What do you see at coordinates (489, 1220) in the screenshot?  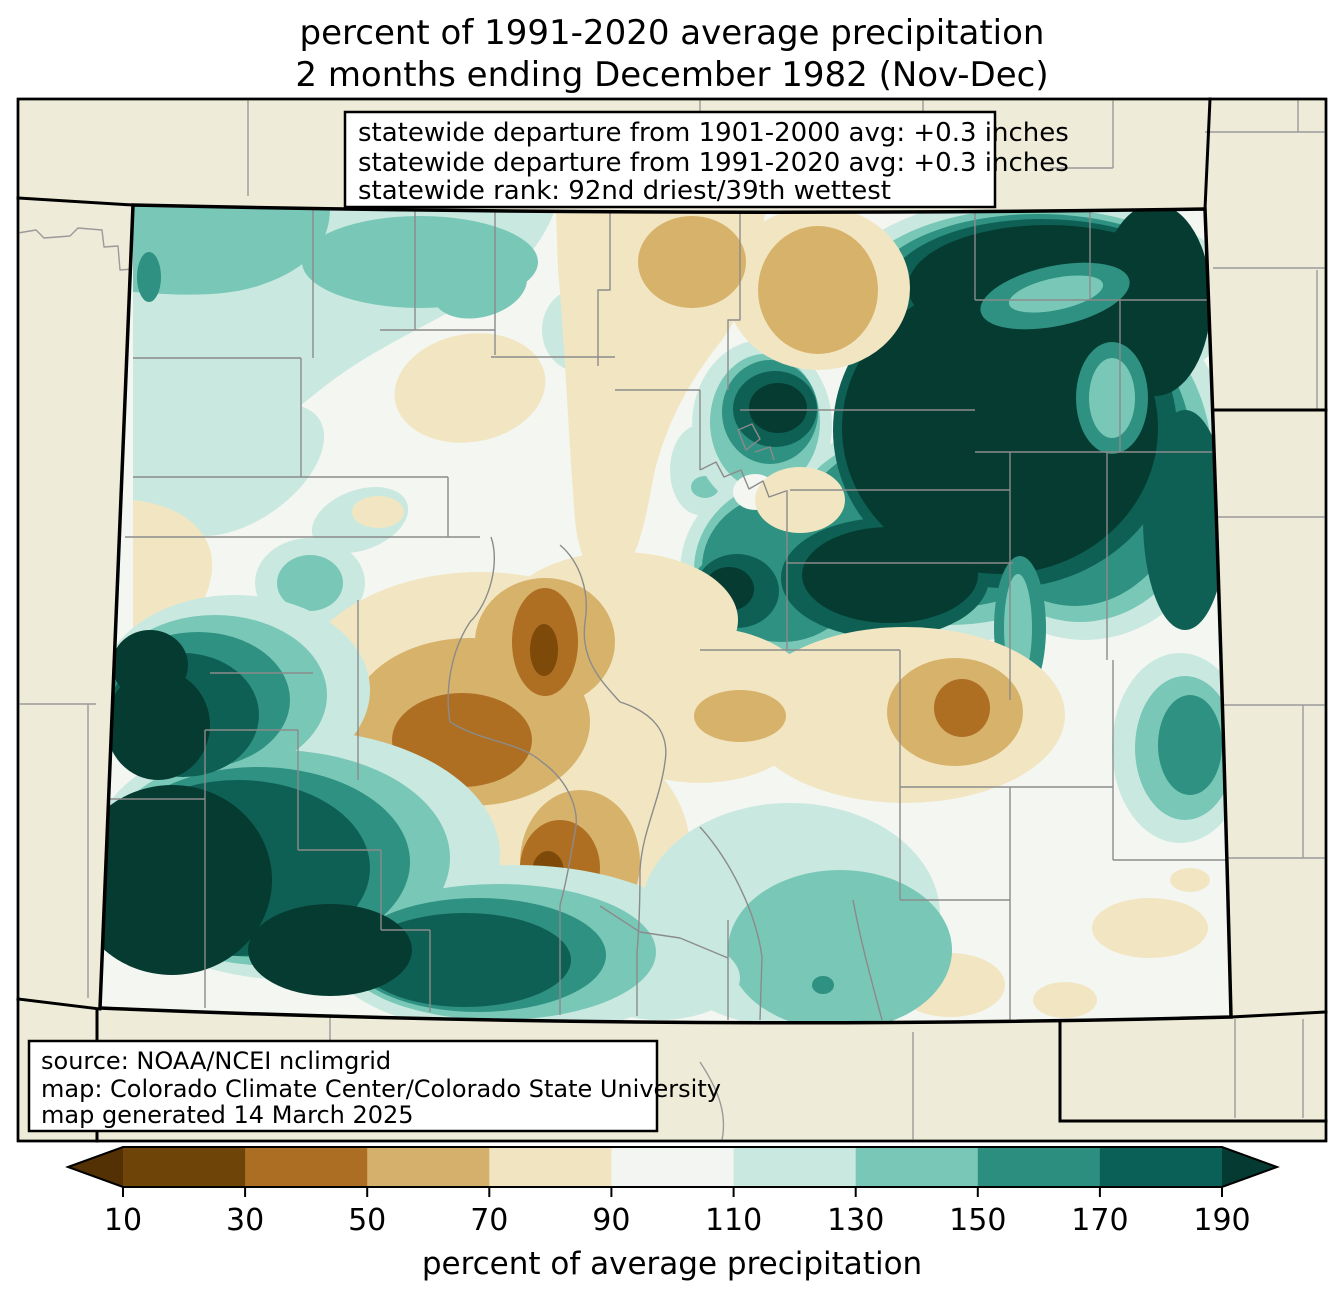 I see `colorbar-tick-label: 70` at bounding box center [489, 1220].